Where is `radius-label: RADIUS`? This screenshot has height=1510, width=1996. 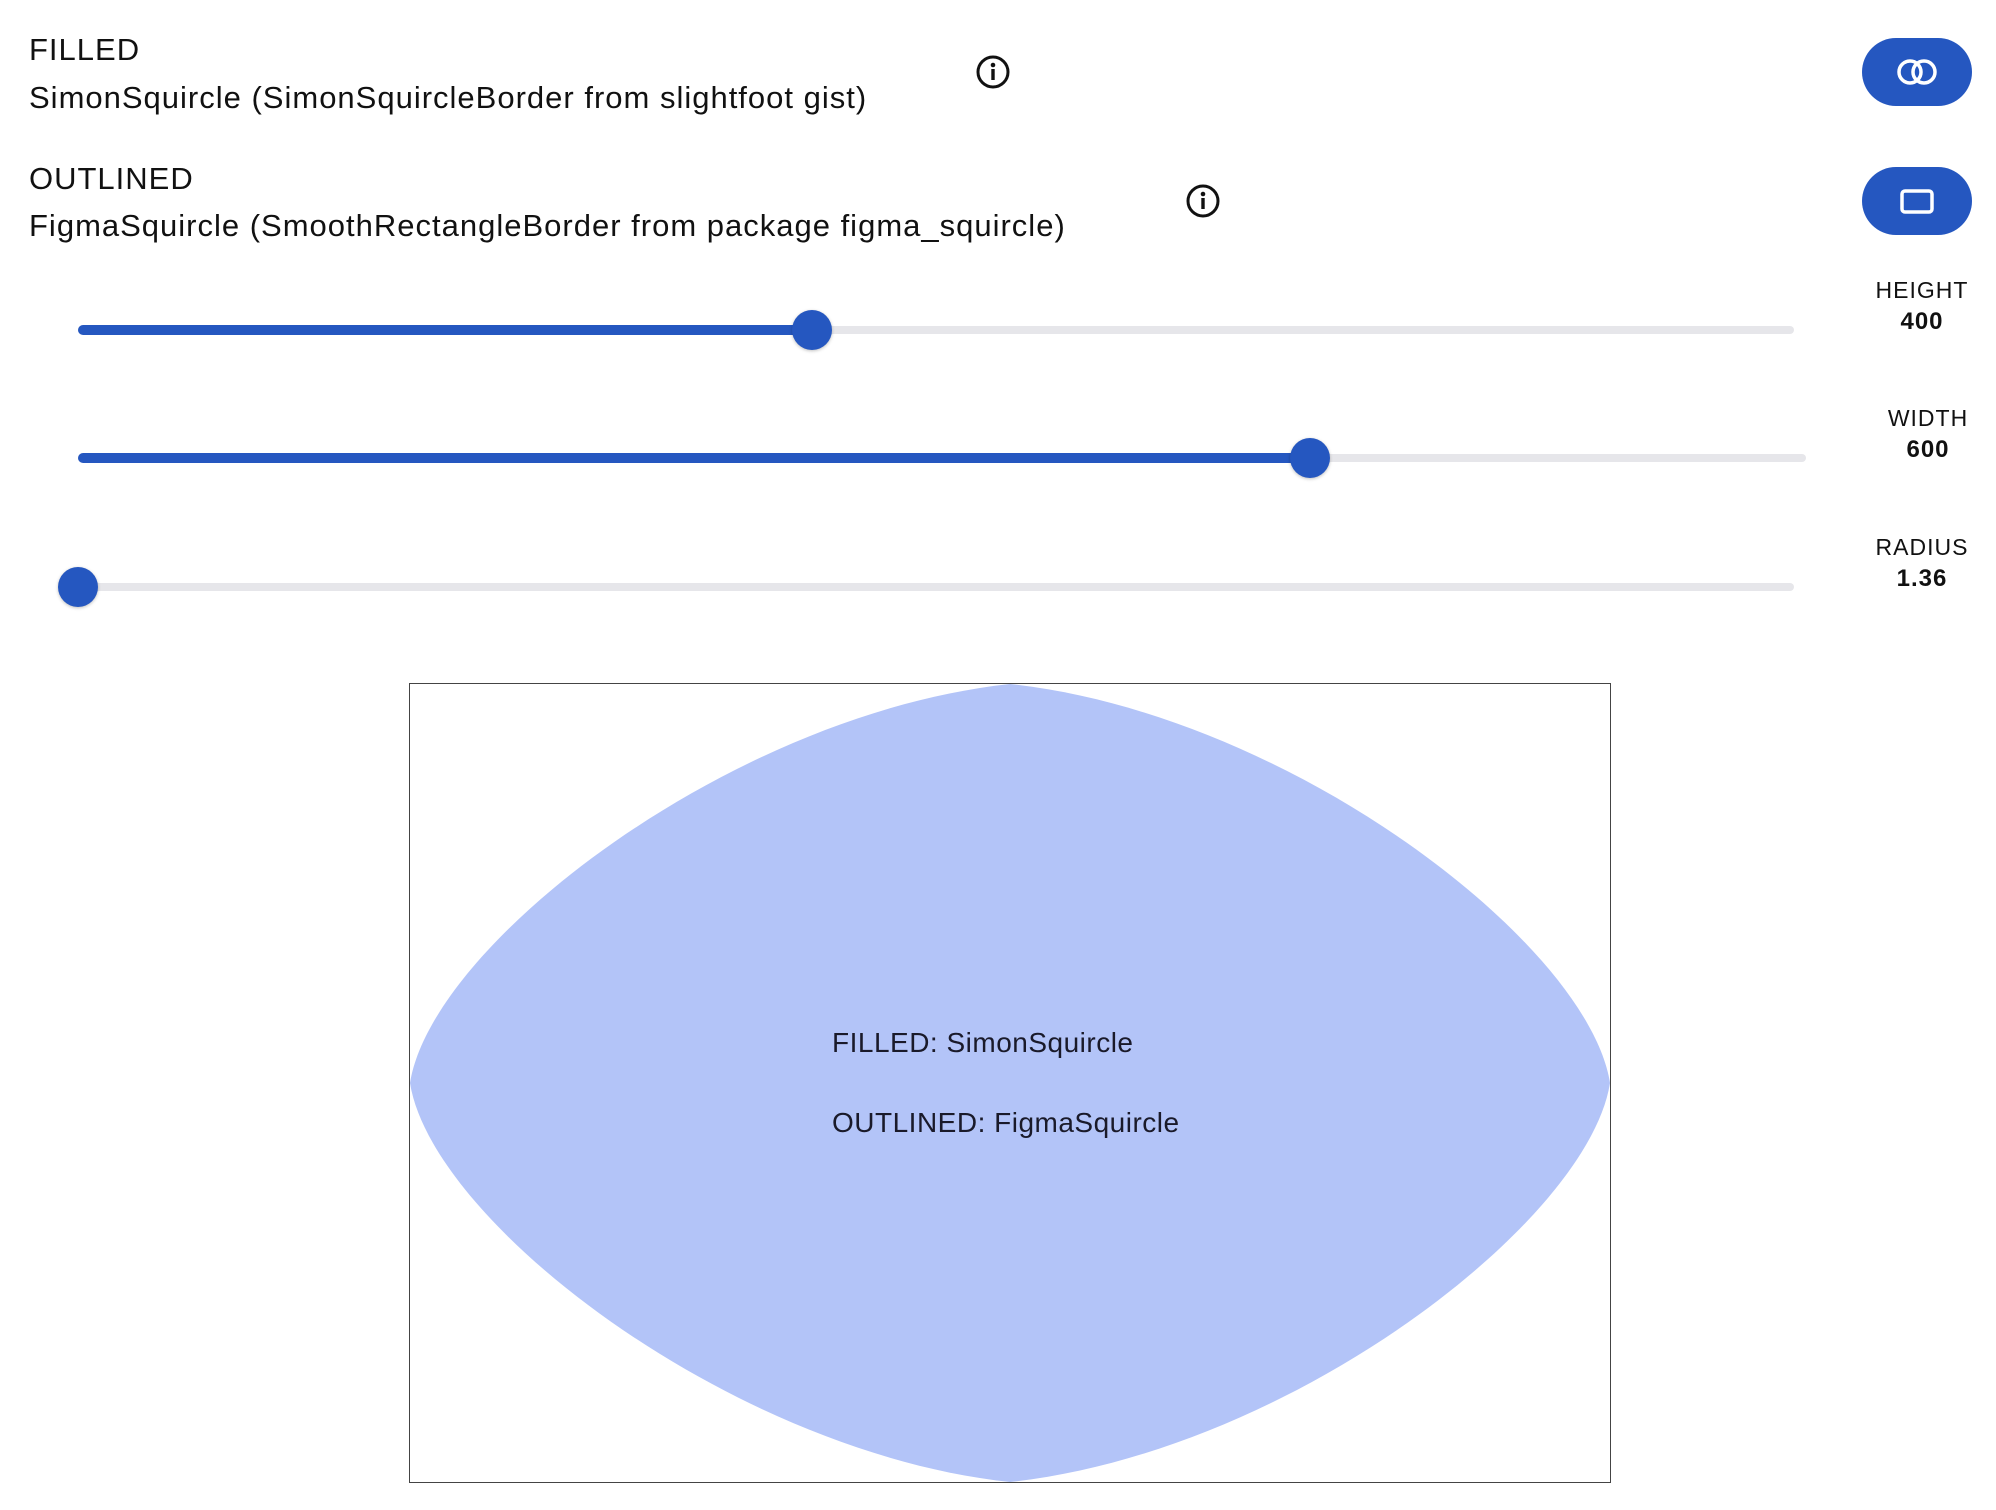 radius-label: RADIUS is located at coordinates (1922, 547).